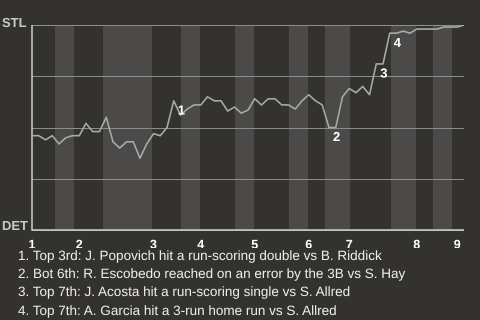 The height and width of the screenshot is (320, 480). Describe the element at coordinates (457, 244) in the screenshot. I see `x-tick-label: 9` at that location.